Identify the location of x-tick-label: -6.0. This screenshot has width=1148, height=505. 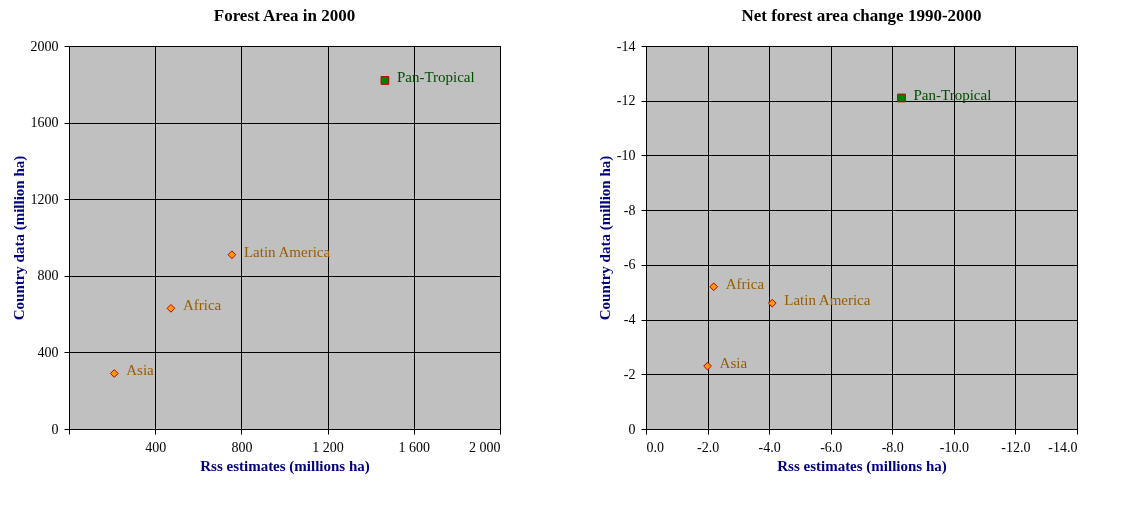
(831, 447).